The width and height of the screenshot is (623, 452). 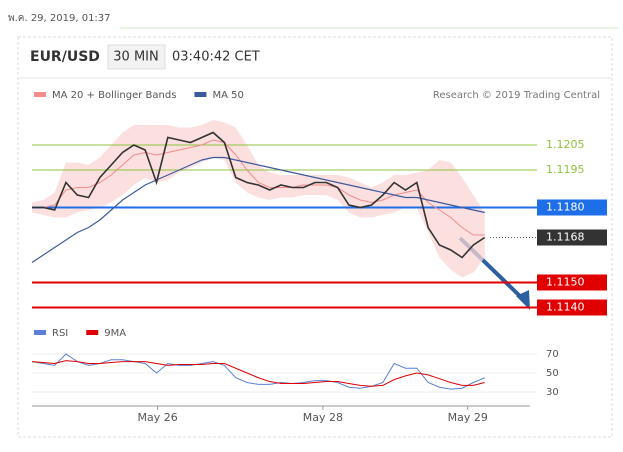 What do you see at coordinates (565, 207) in the screenshot?
I see `level-label: 1.1180` at bounding box center [565, 207].